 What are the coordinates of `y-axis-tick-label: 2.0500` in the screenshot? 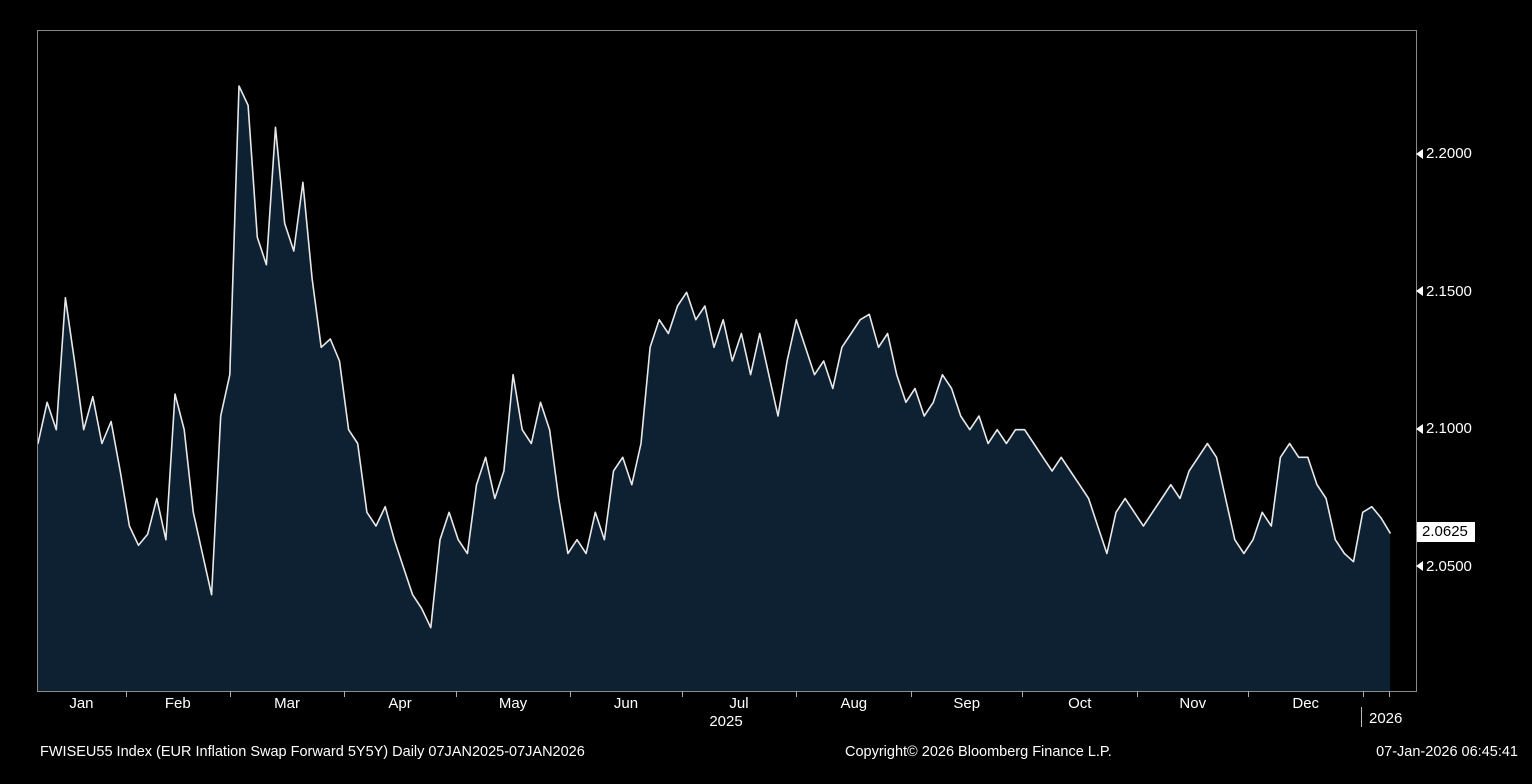 It's located at (1444, 566).